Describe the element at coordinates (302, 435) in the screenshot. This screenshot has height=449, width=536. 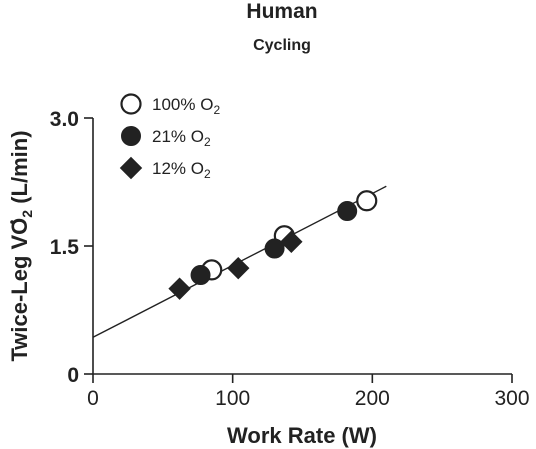
I see `x-axis-label: Work Rate (W)` at that location.